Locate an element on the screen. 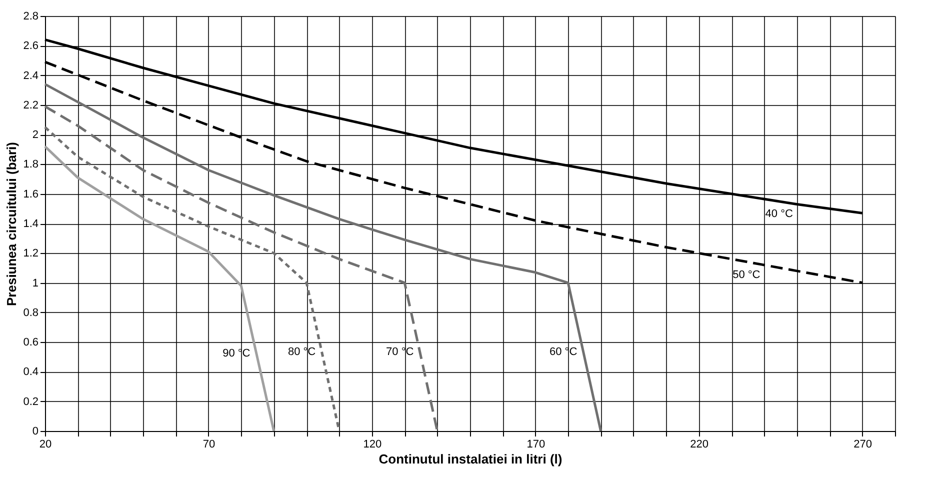 The image size is (934, 482). y-tick-label: 1.8 is located at coordinates (30, 164).